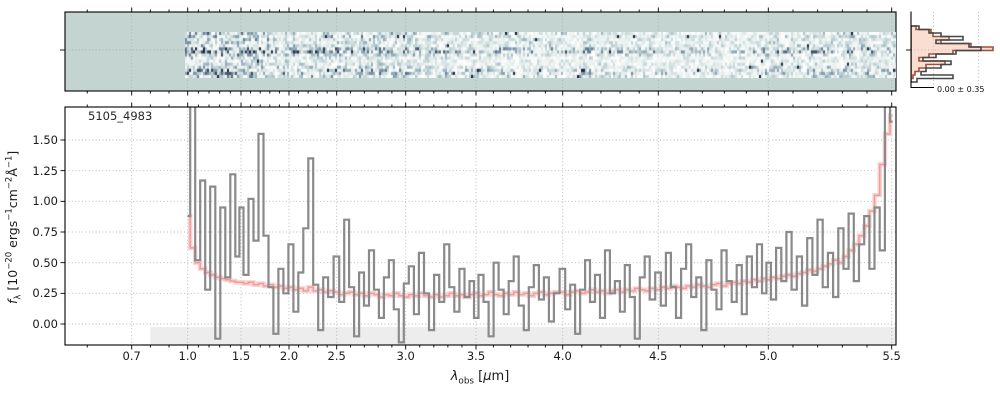  I want to click on x-axis-label: λobs [μm], so click(480, 378).